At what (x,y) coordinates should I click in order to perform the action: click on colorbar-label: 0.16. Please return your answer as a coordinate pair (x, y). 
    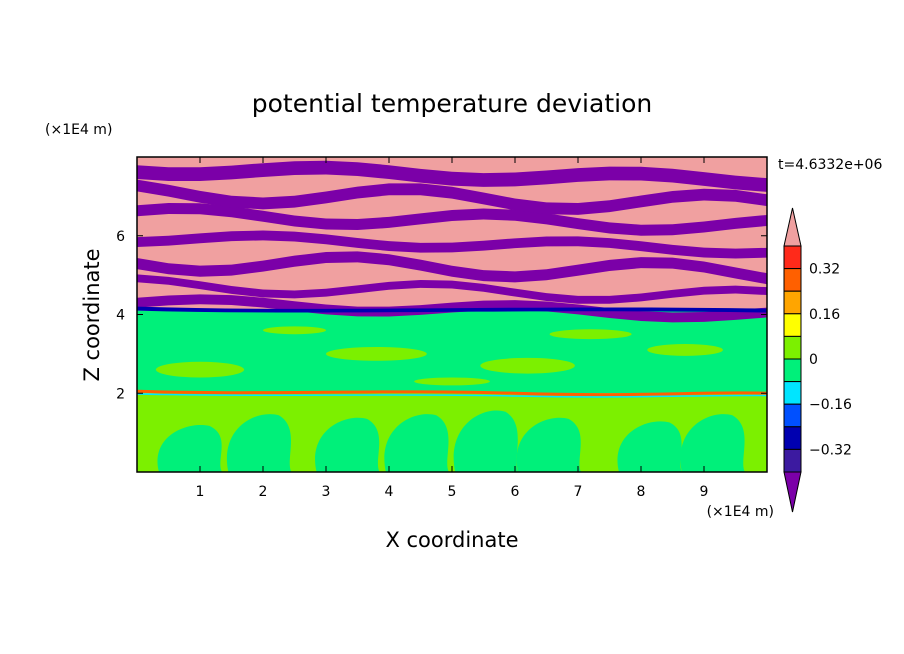
    Looking at the image, I should click on (824, 315).